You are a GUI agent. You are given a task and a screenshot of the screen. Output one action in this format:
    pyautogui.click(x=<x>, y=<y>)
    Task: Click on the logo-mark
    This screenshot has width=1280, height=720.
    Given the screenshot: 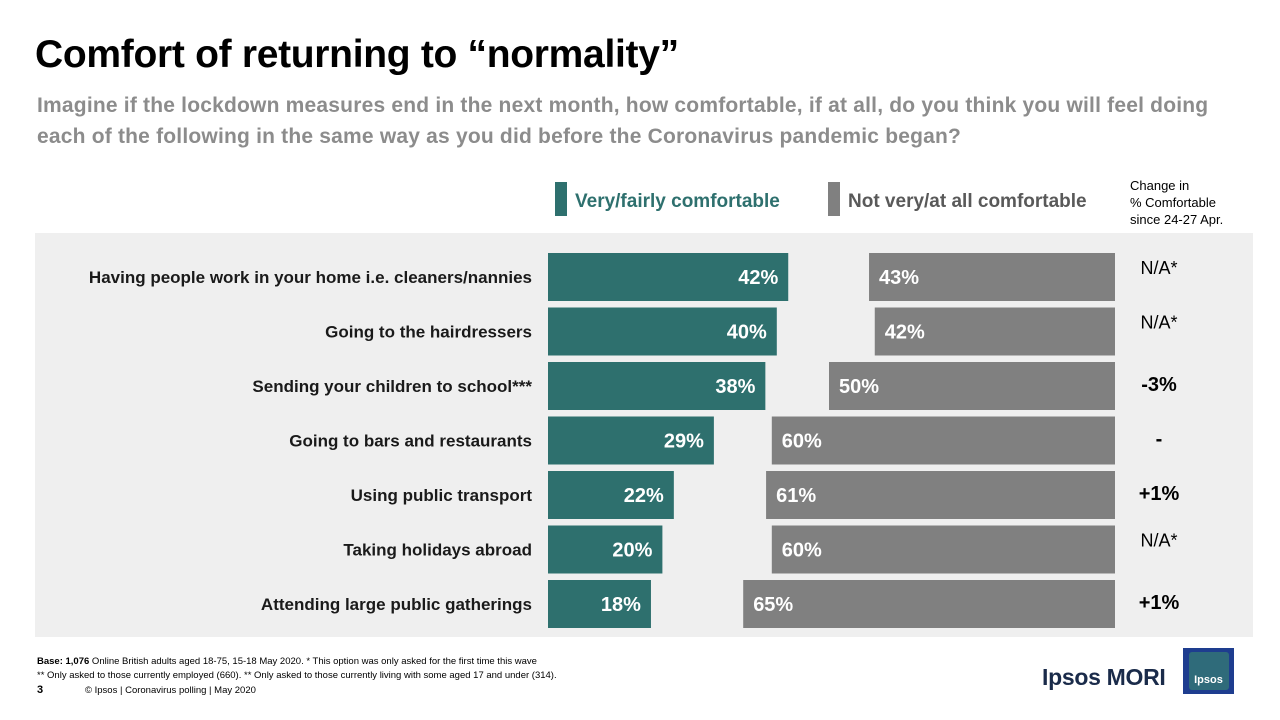 What is the action you would take?
    pyautogui.click(x=1209, y=671)
    